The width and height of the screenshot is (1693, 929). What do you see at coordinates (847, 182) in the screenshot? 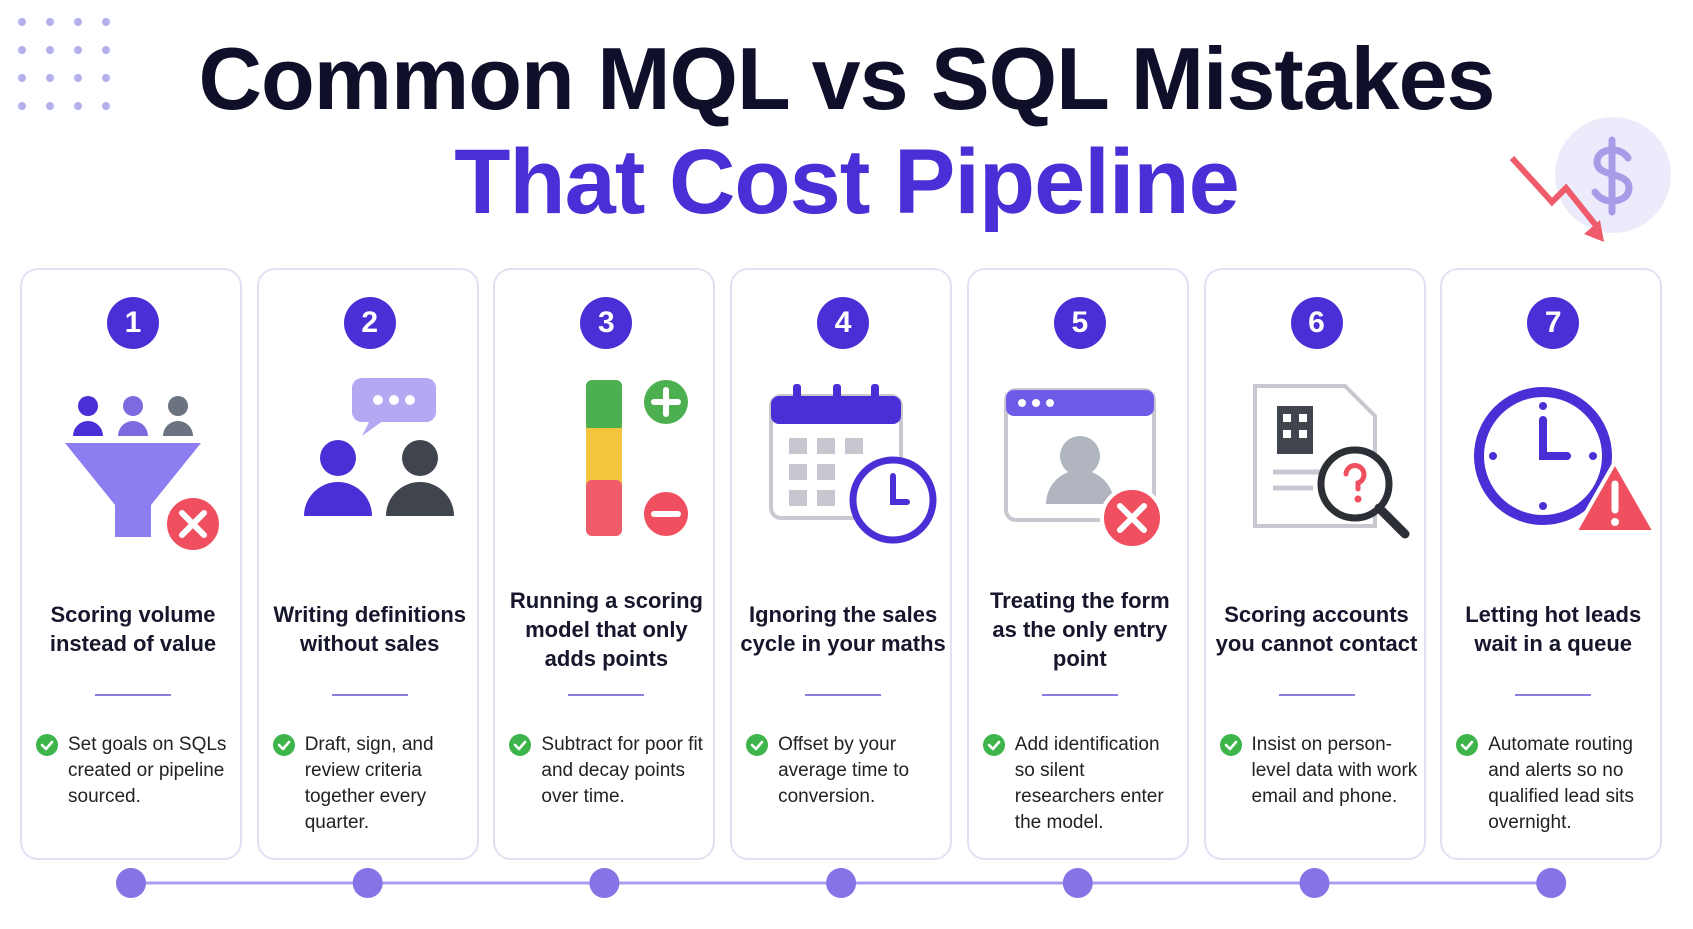
I see `title-line2: That Cost Pipeline` at bounding box center [847, 182].